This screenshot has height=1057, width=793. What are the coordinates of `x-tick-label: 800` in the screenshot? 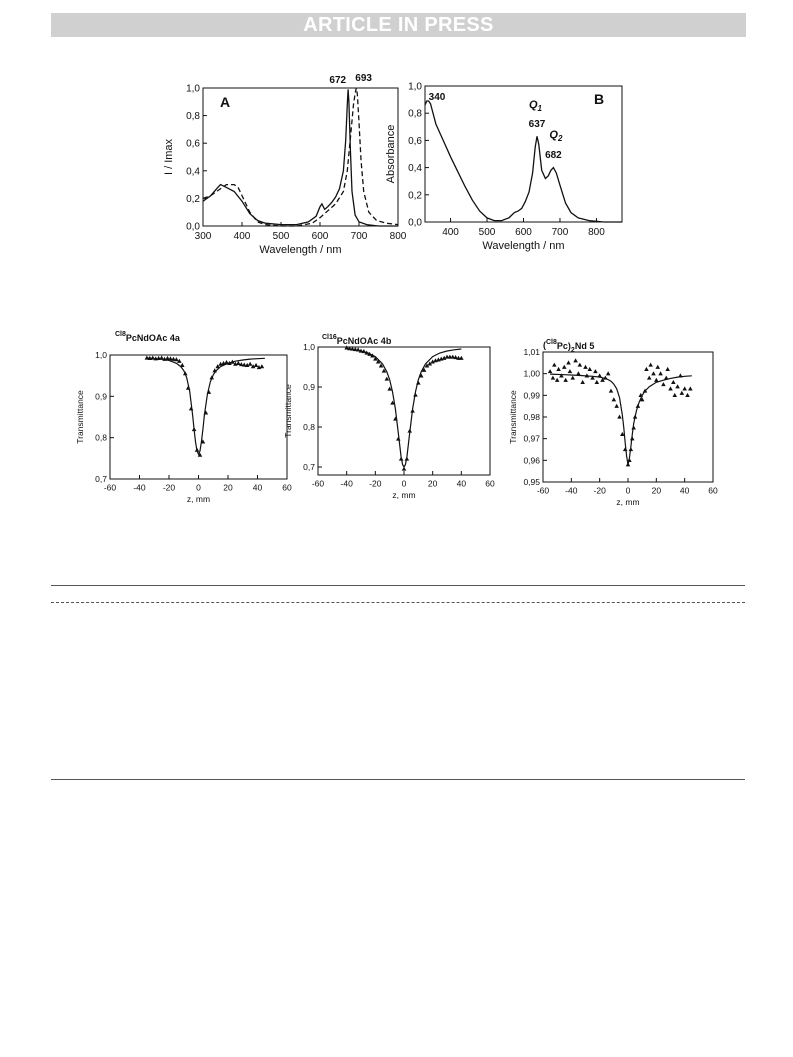 It's located at (596, 232).